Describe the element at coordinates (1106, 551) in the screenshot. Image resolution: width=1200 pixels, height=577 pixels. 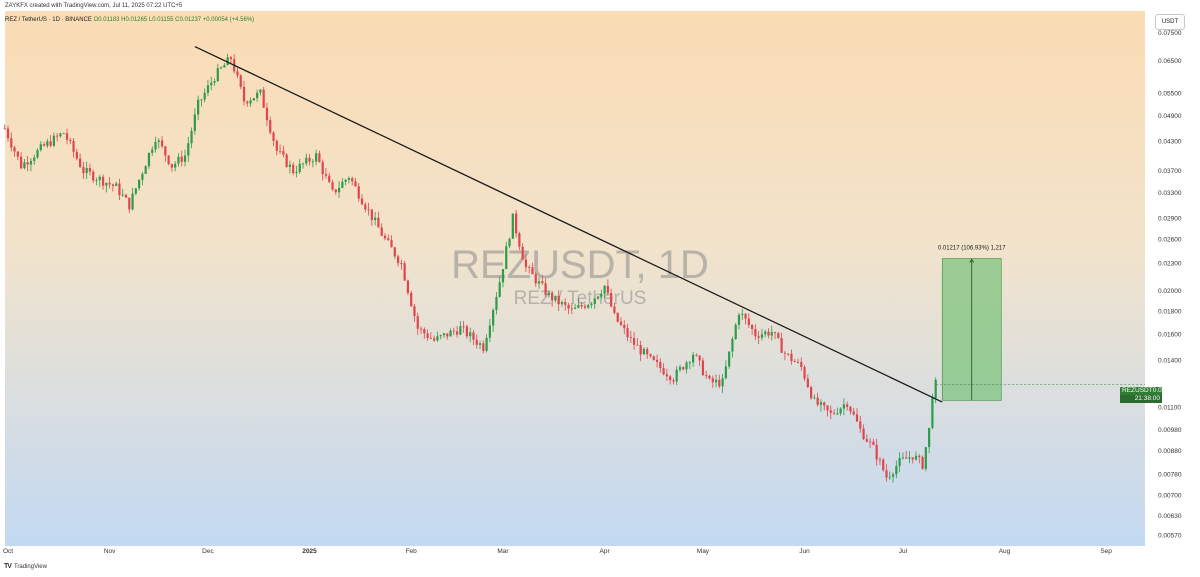
I see `x-tick-label: Sep` at that location.